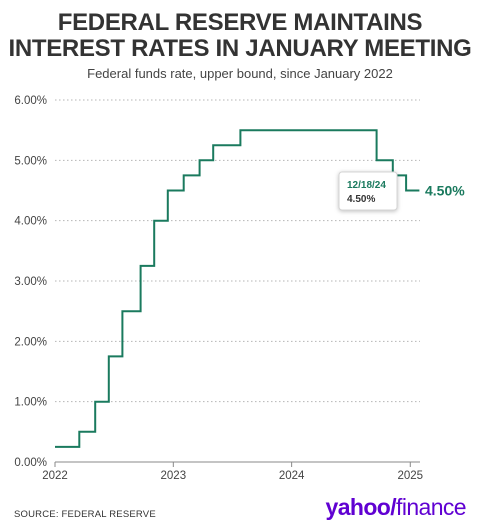 This screenshot has height=528, width=480. What do you see at coordinates (431, 507) in the screenshot?
I see `logo-finance: finance` at bounding box center [431, 507].